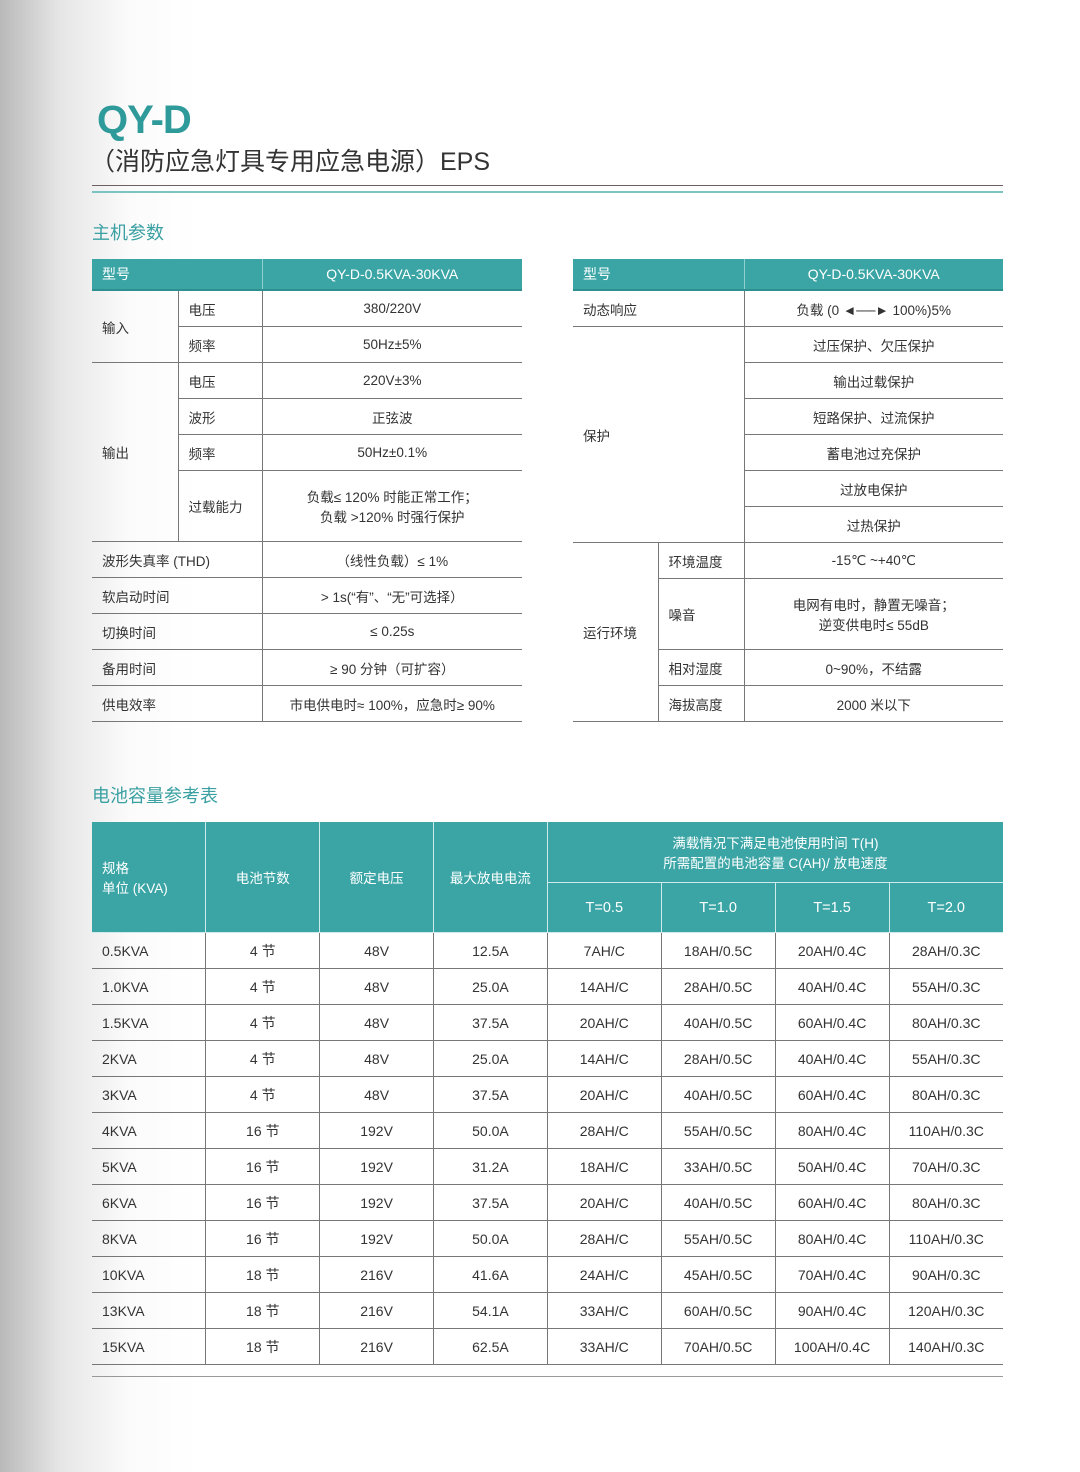  I want to click on table-cell: 7AH/C, so click(604, 950).